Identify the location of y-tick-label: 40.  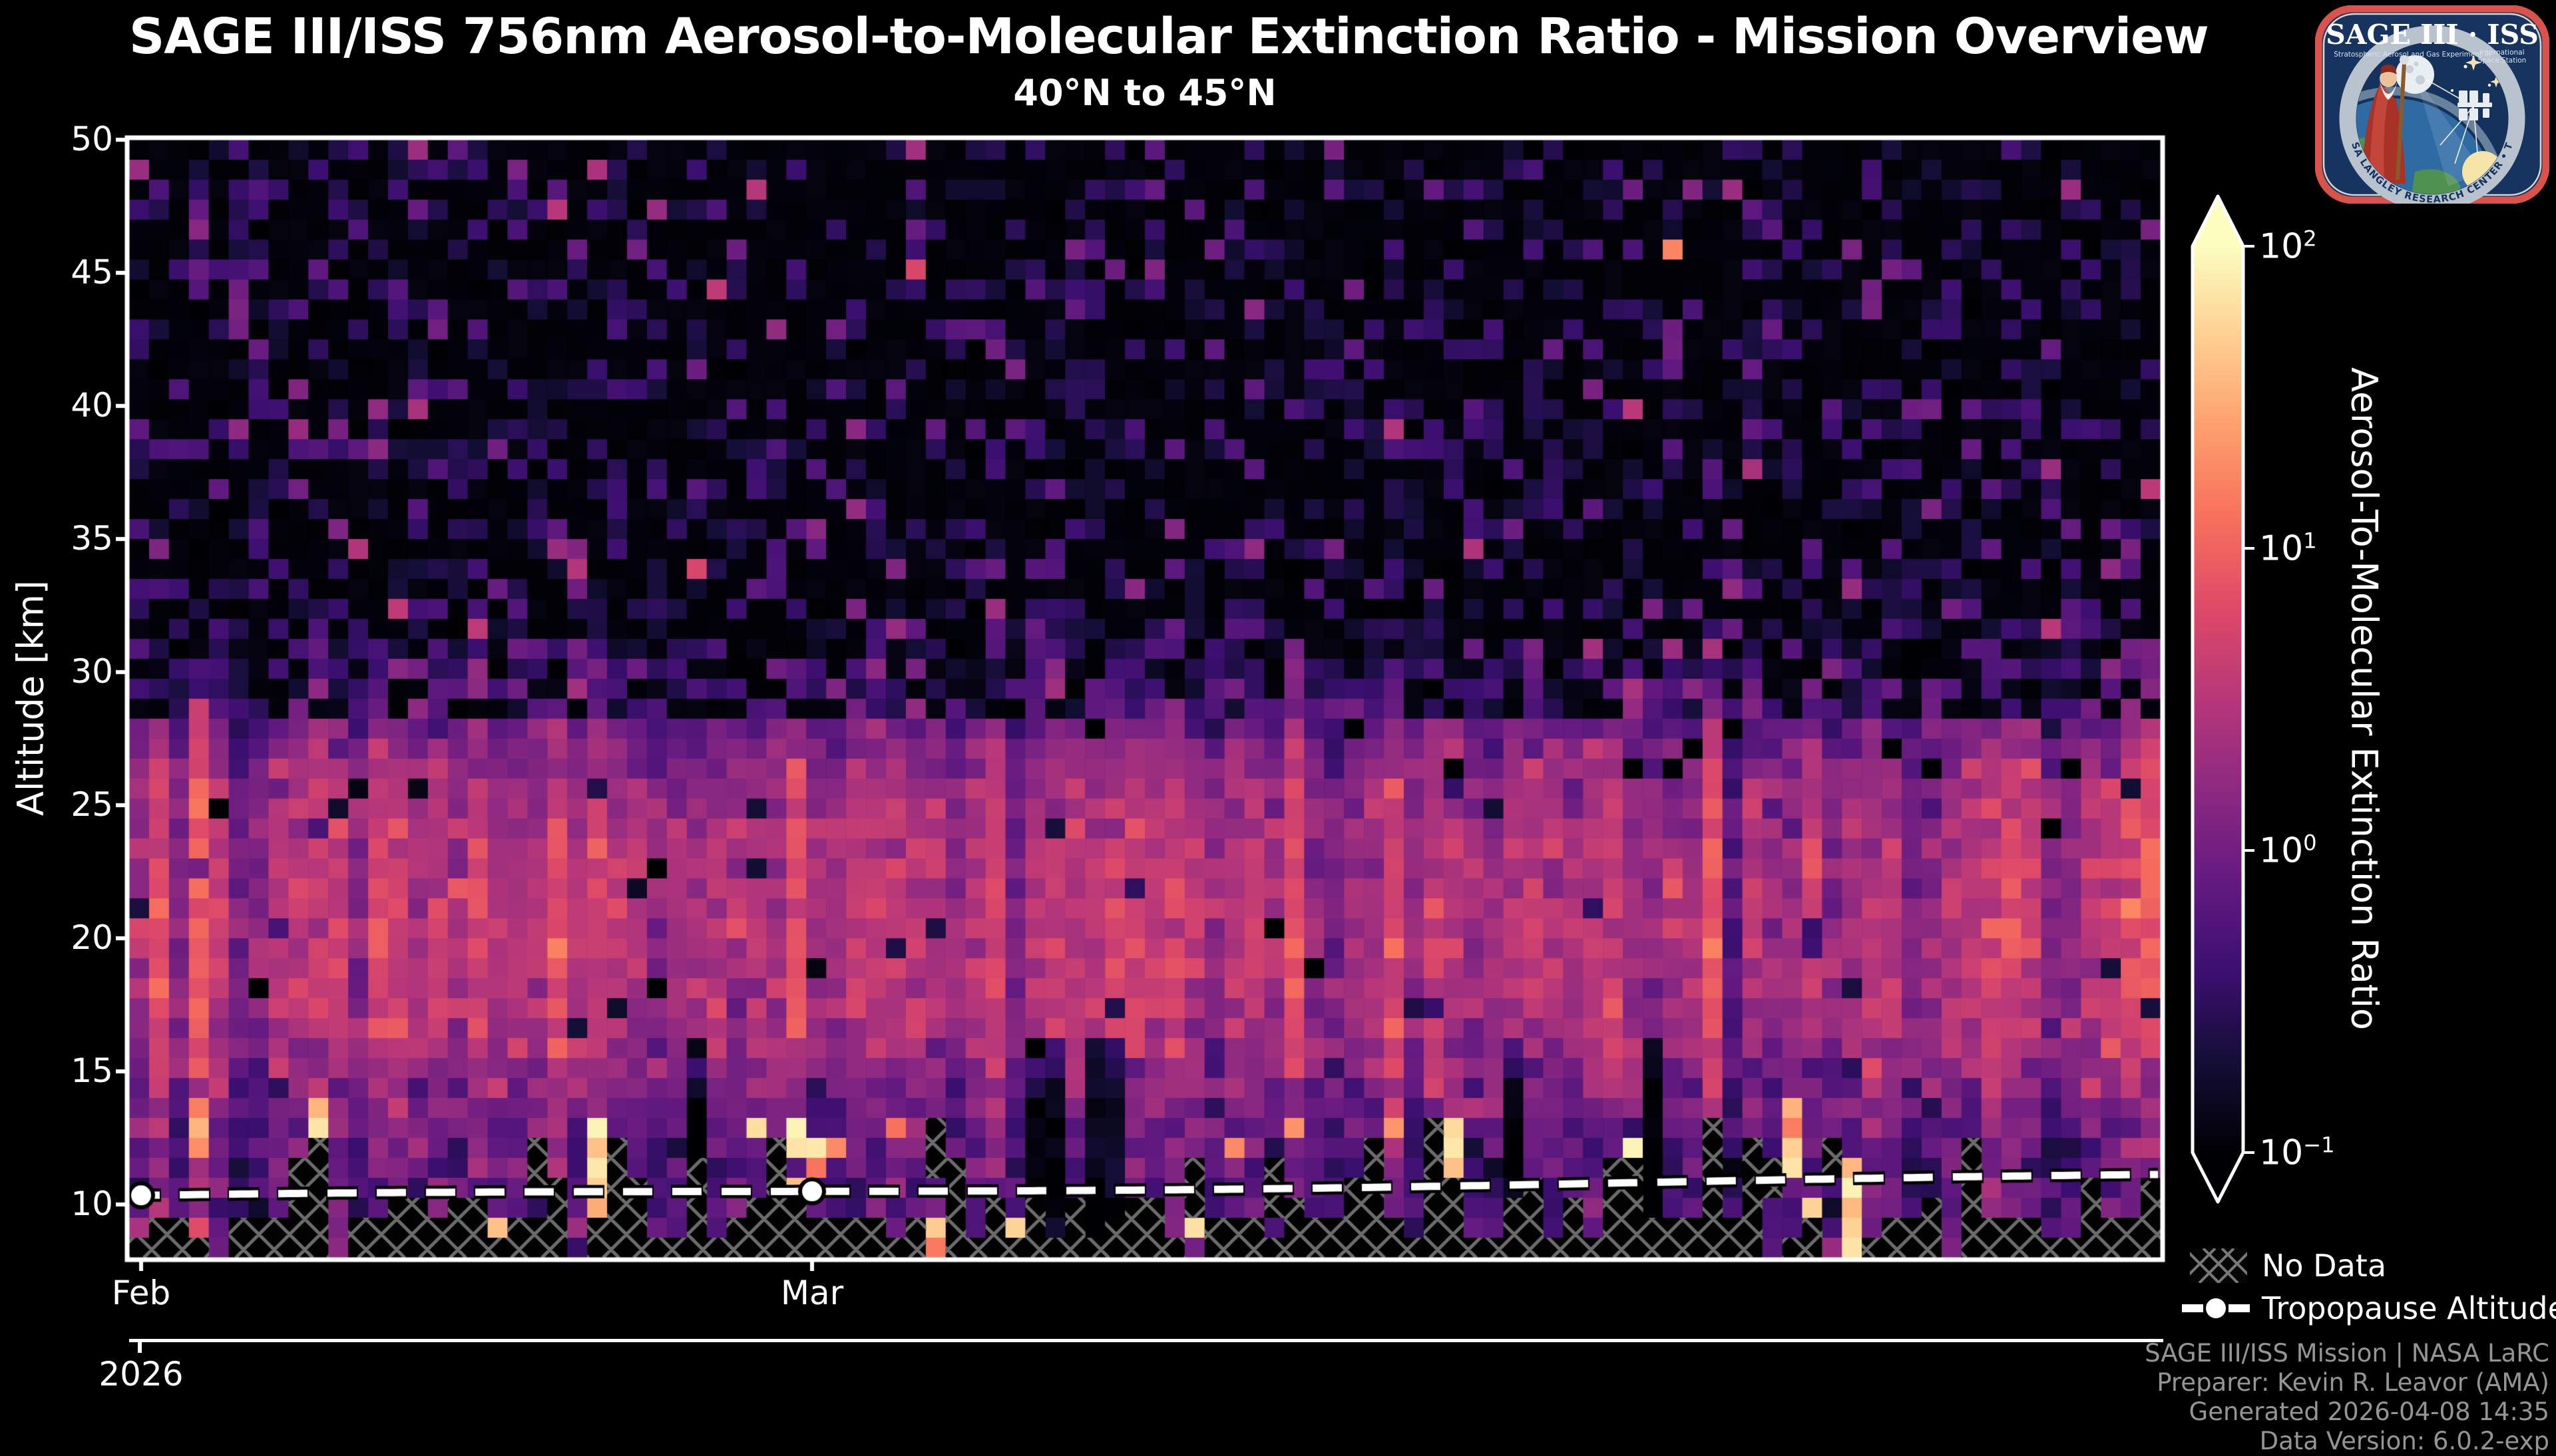
(92, 405).